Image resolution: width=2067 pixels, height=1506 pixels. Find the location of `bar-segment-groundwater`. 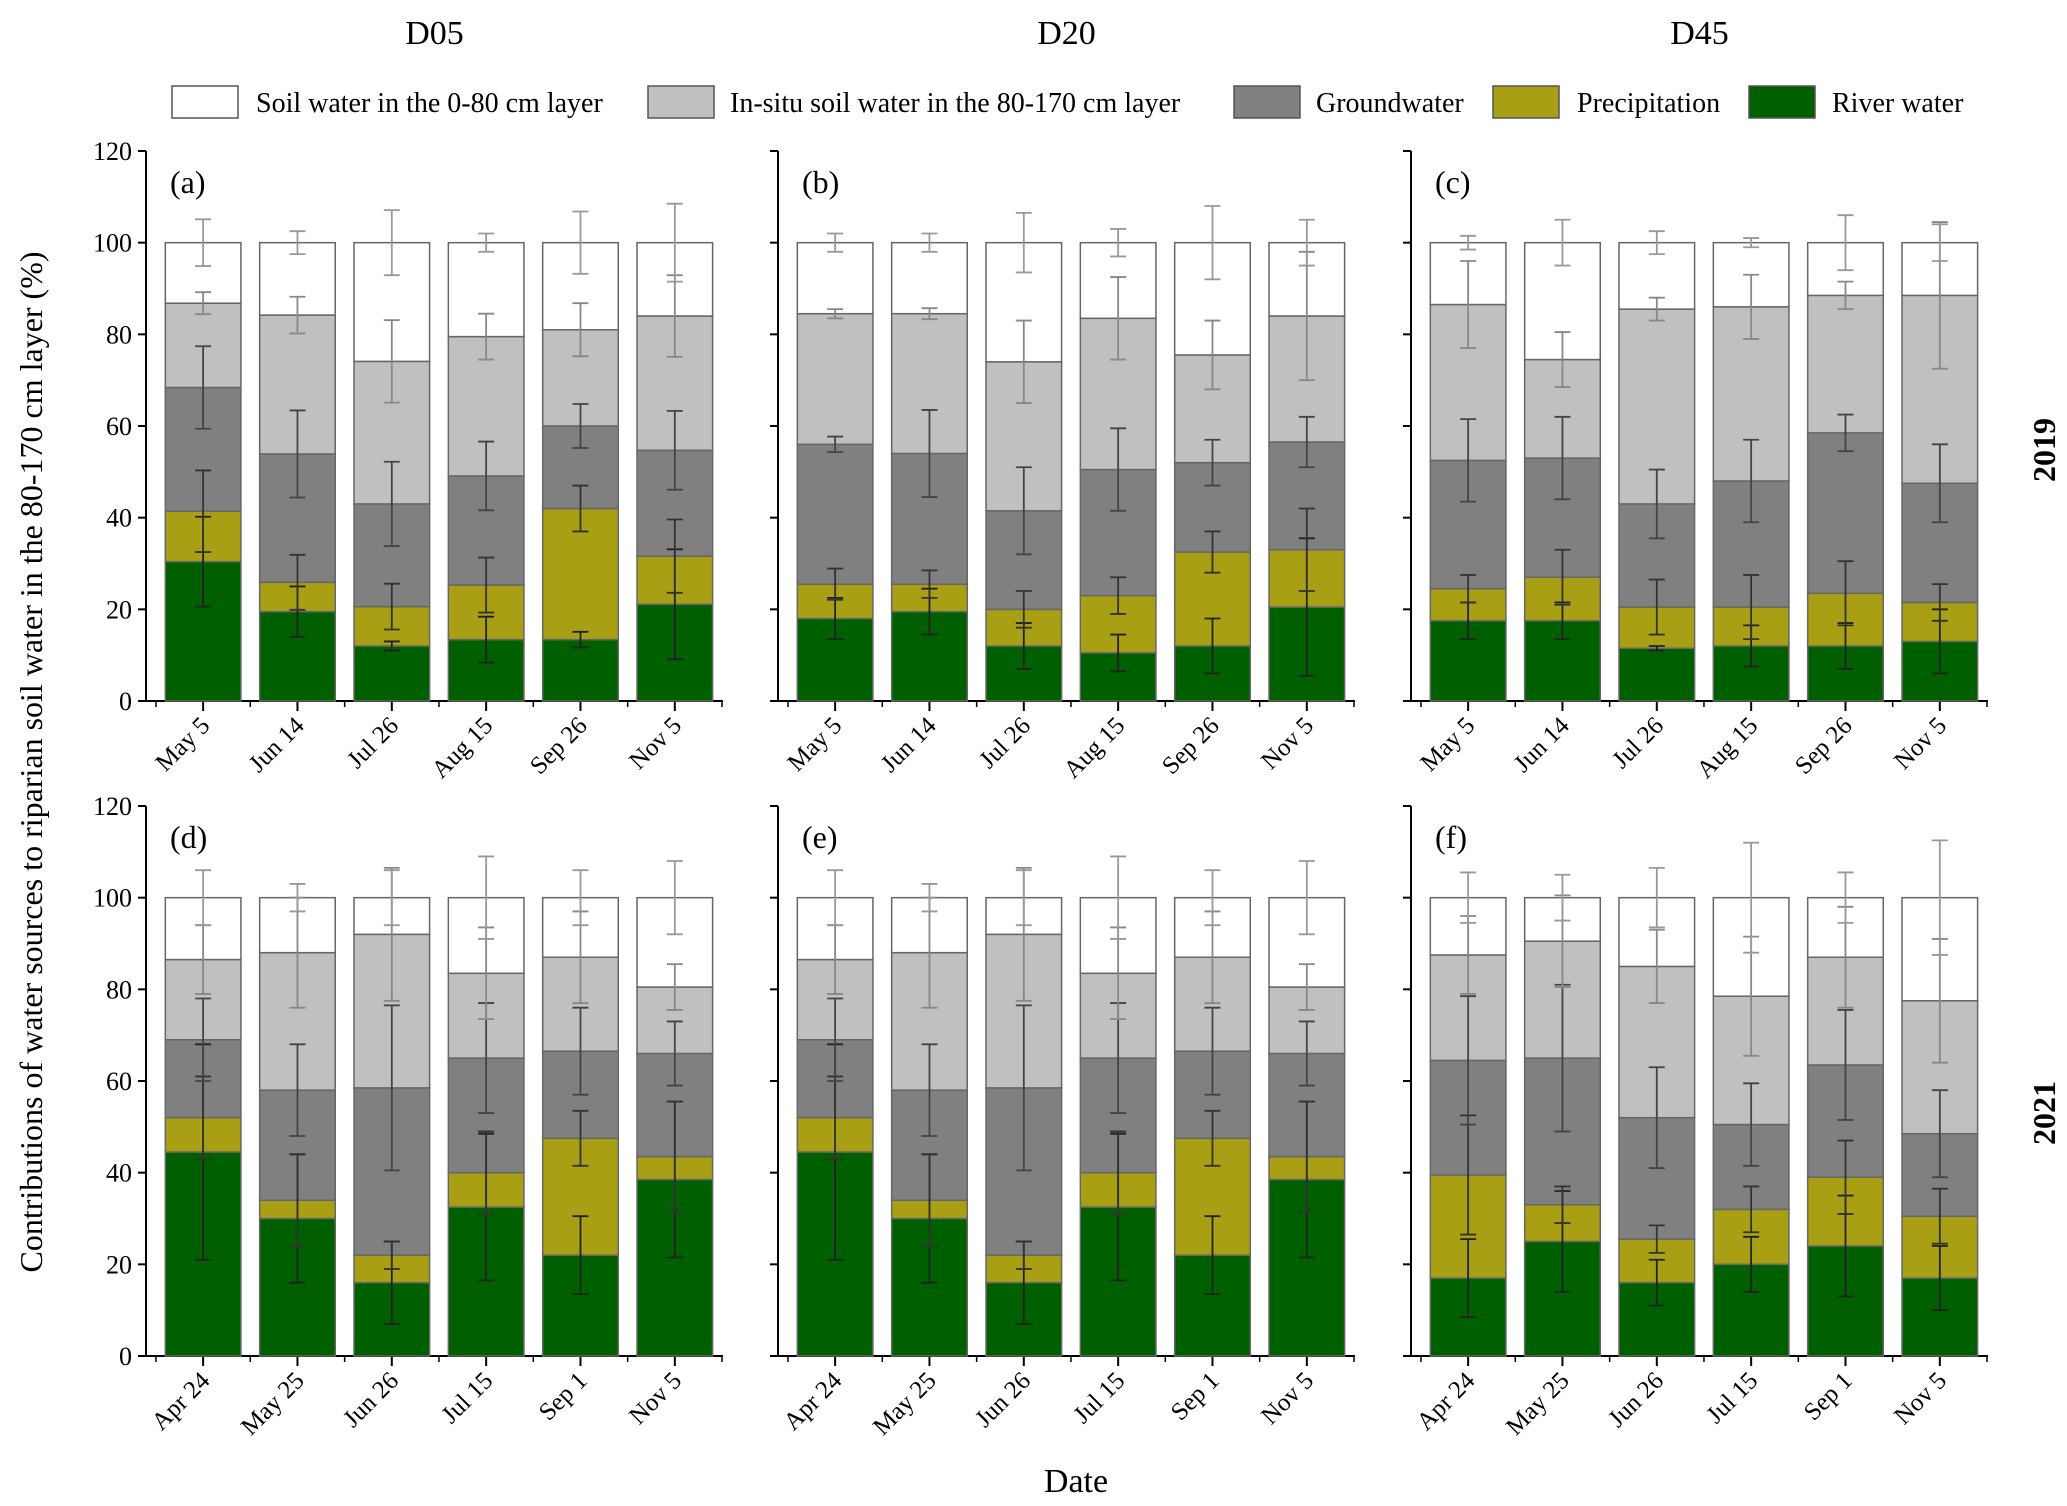

bar-segment-groundwater is located at coordinates (835, 514).